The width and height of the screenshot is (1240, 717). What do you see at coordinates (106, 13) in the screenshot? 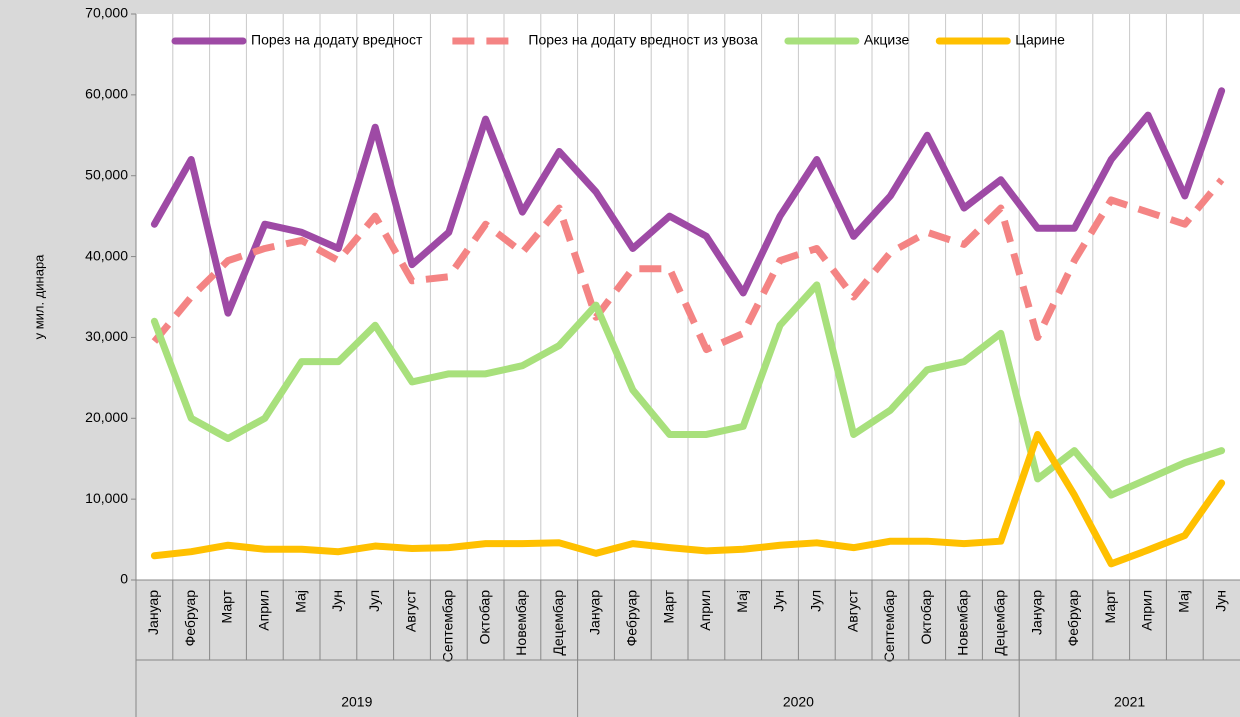
I see `y-tick-label: 70,000` at bounding box center [106, 13].